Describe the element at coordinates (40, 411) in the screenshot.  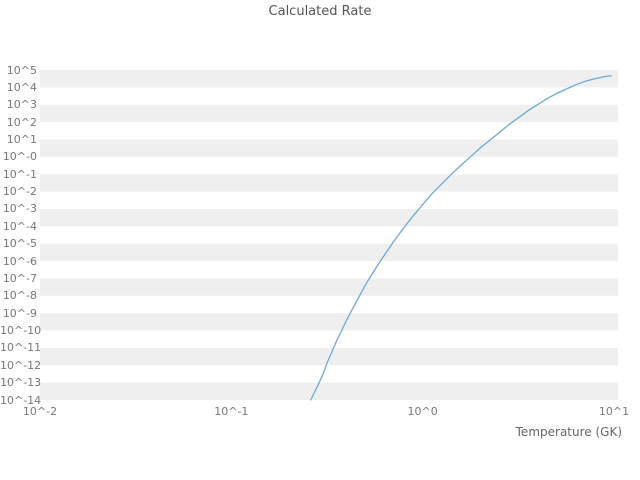
I see `x-tick-label: 10^-2` at that location.